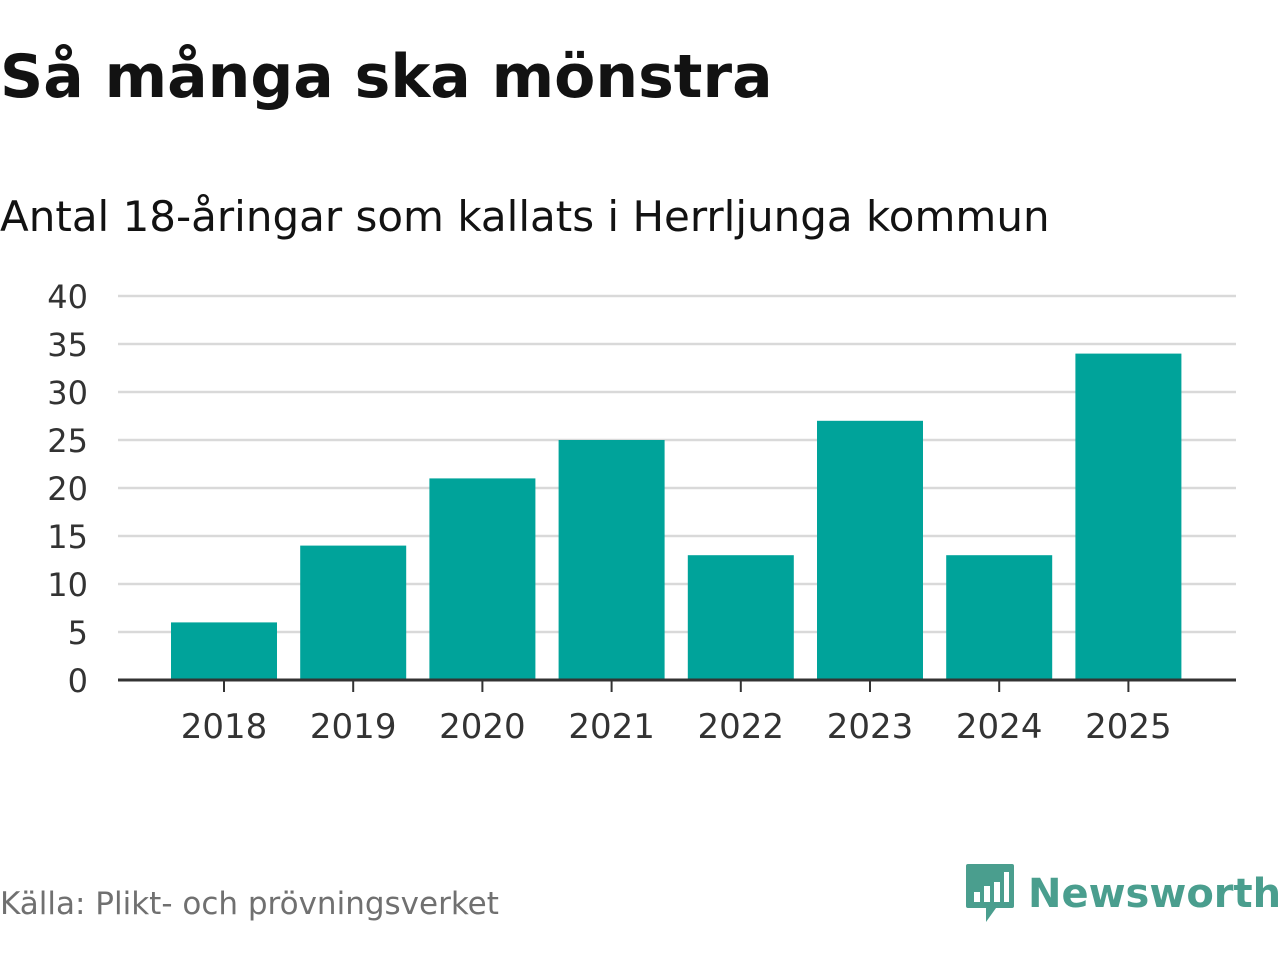 The height and width of the screenshot is (960, 1280). Describe the element at coordinates (67, 441) in the screenshot. I see `y-tick-label: 25` at that location.